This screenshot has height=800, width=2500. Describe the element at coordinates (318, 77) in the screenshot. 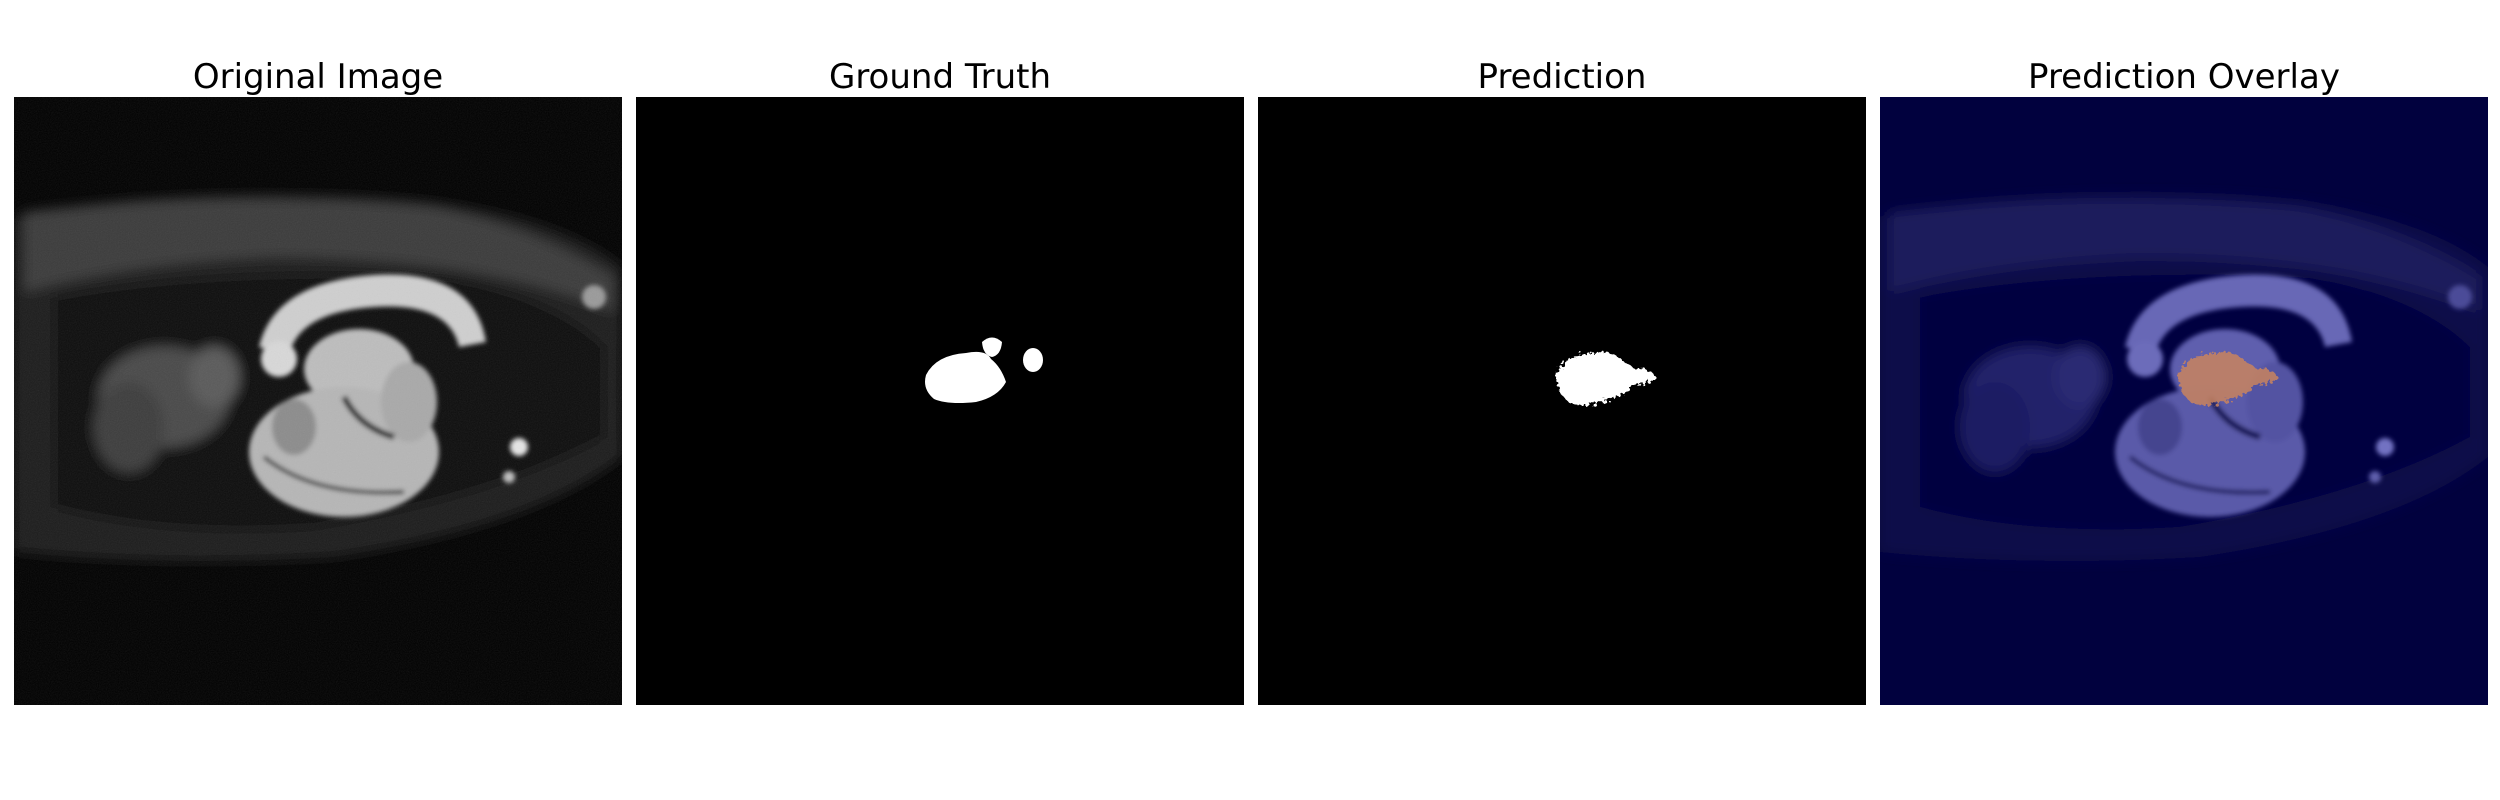

I see `panel-title: Original Image` at that location.